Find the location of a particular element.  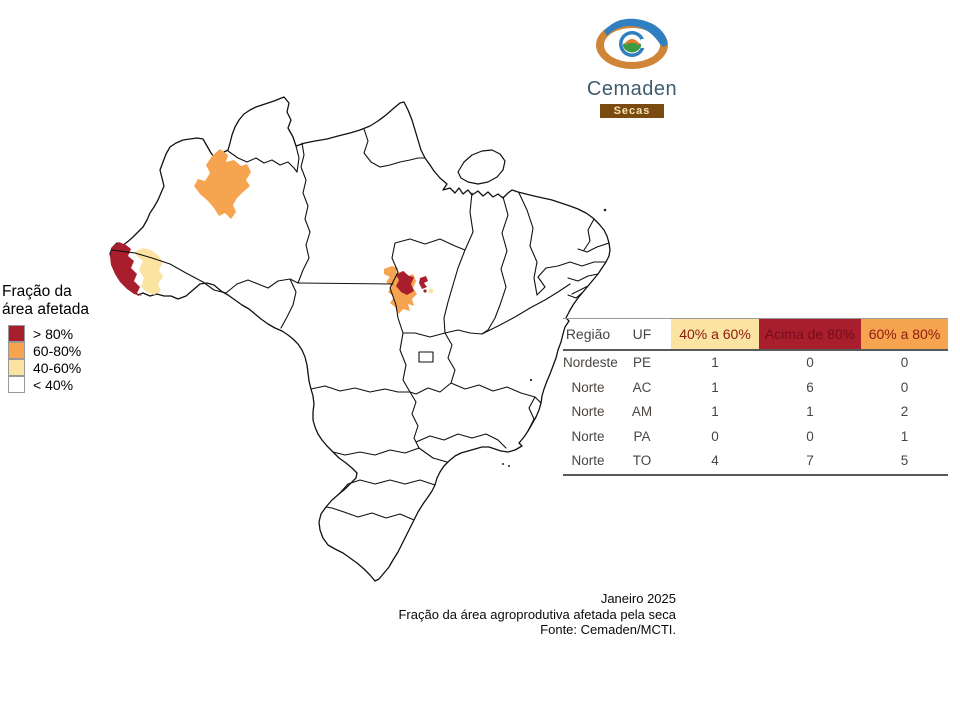

col-header-uf: UF is located at coordinates (642, 334).